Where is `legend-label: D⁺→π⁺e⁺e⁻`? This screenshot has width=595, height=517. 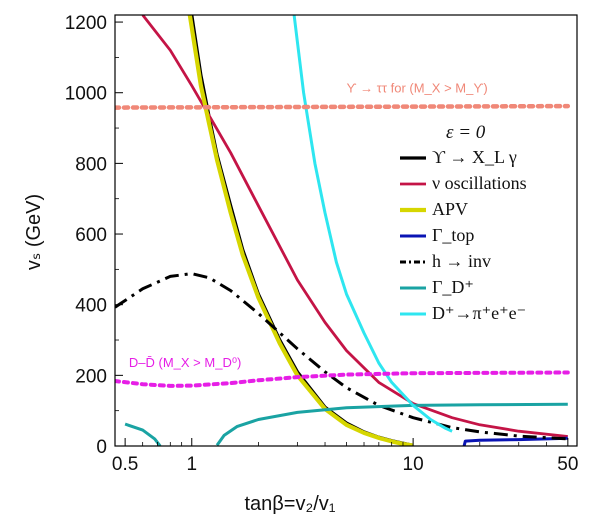
legend-label: D⁺→π⁺e⁺e⁻ is located at coordinates (479, 313).